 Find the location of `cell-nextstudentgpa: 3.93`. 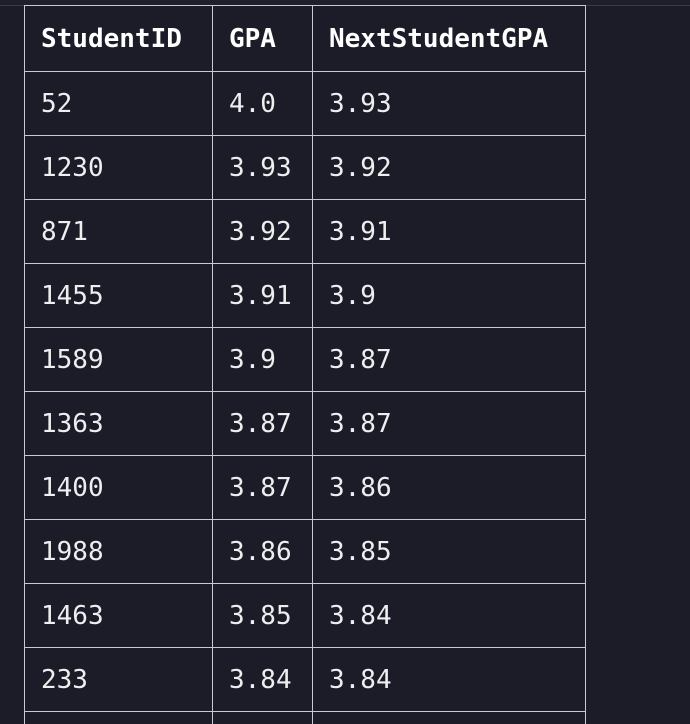

cell-nextstudentgpa: 3.93 is located at coordinates (449, 103).